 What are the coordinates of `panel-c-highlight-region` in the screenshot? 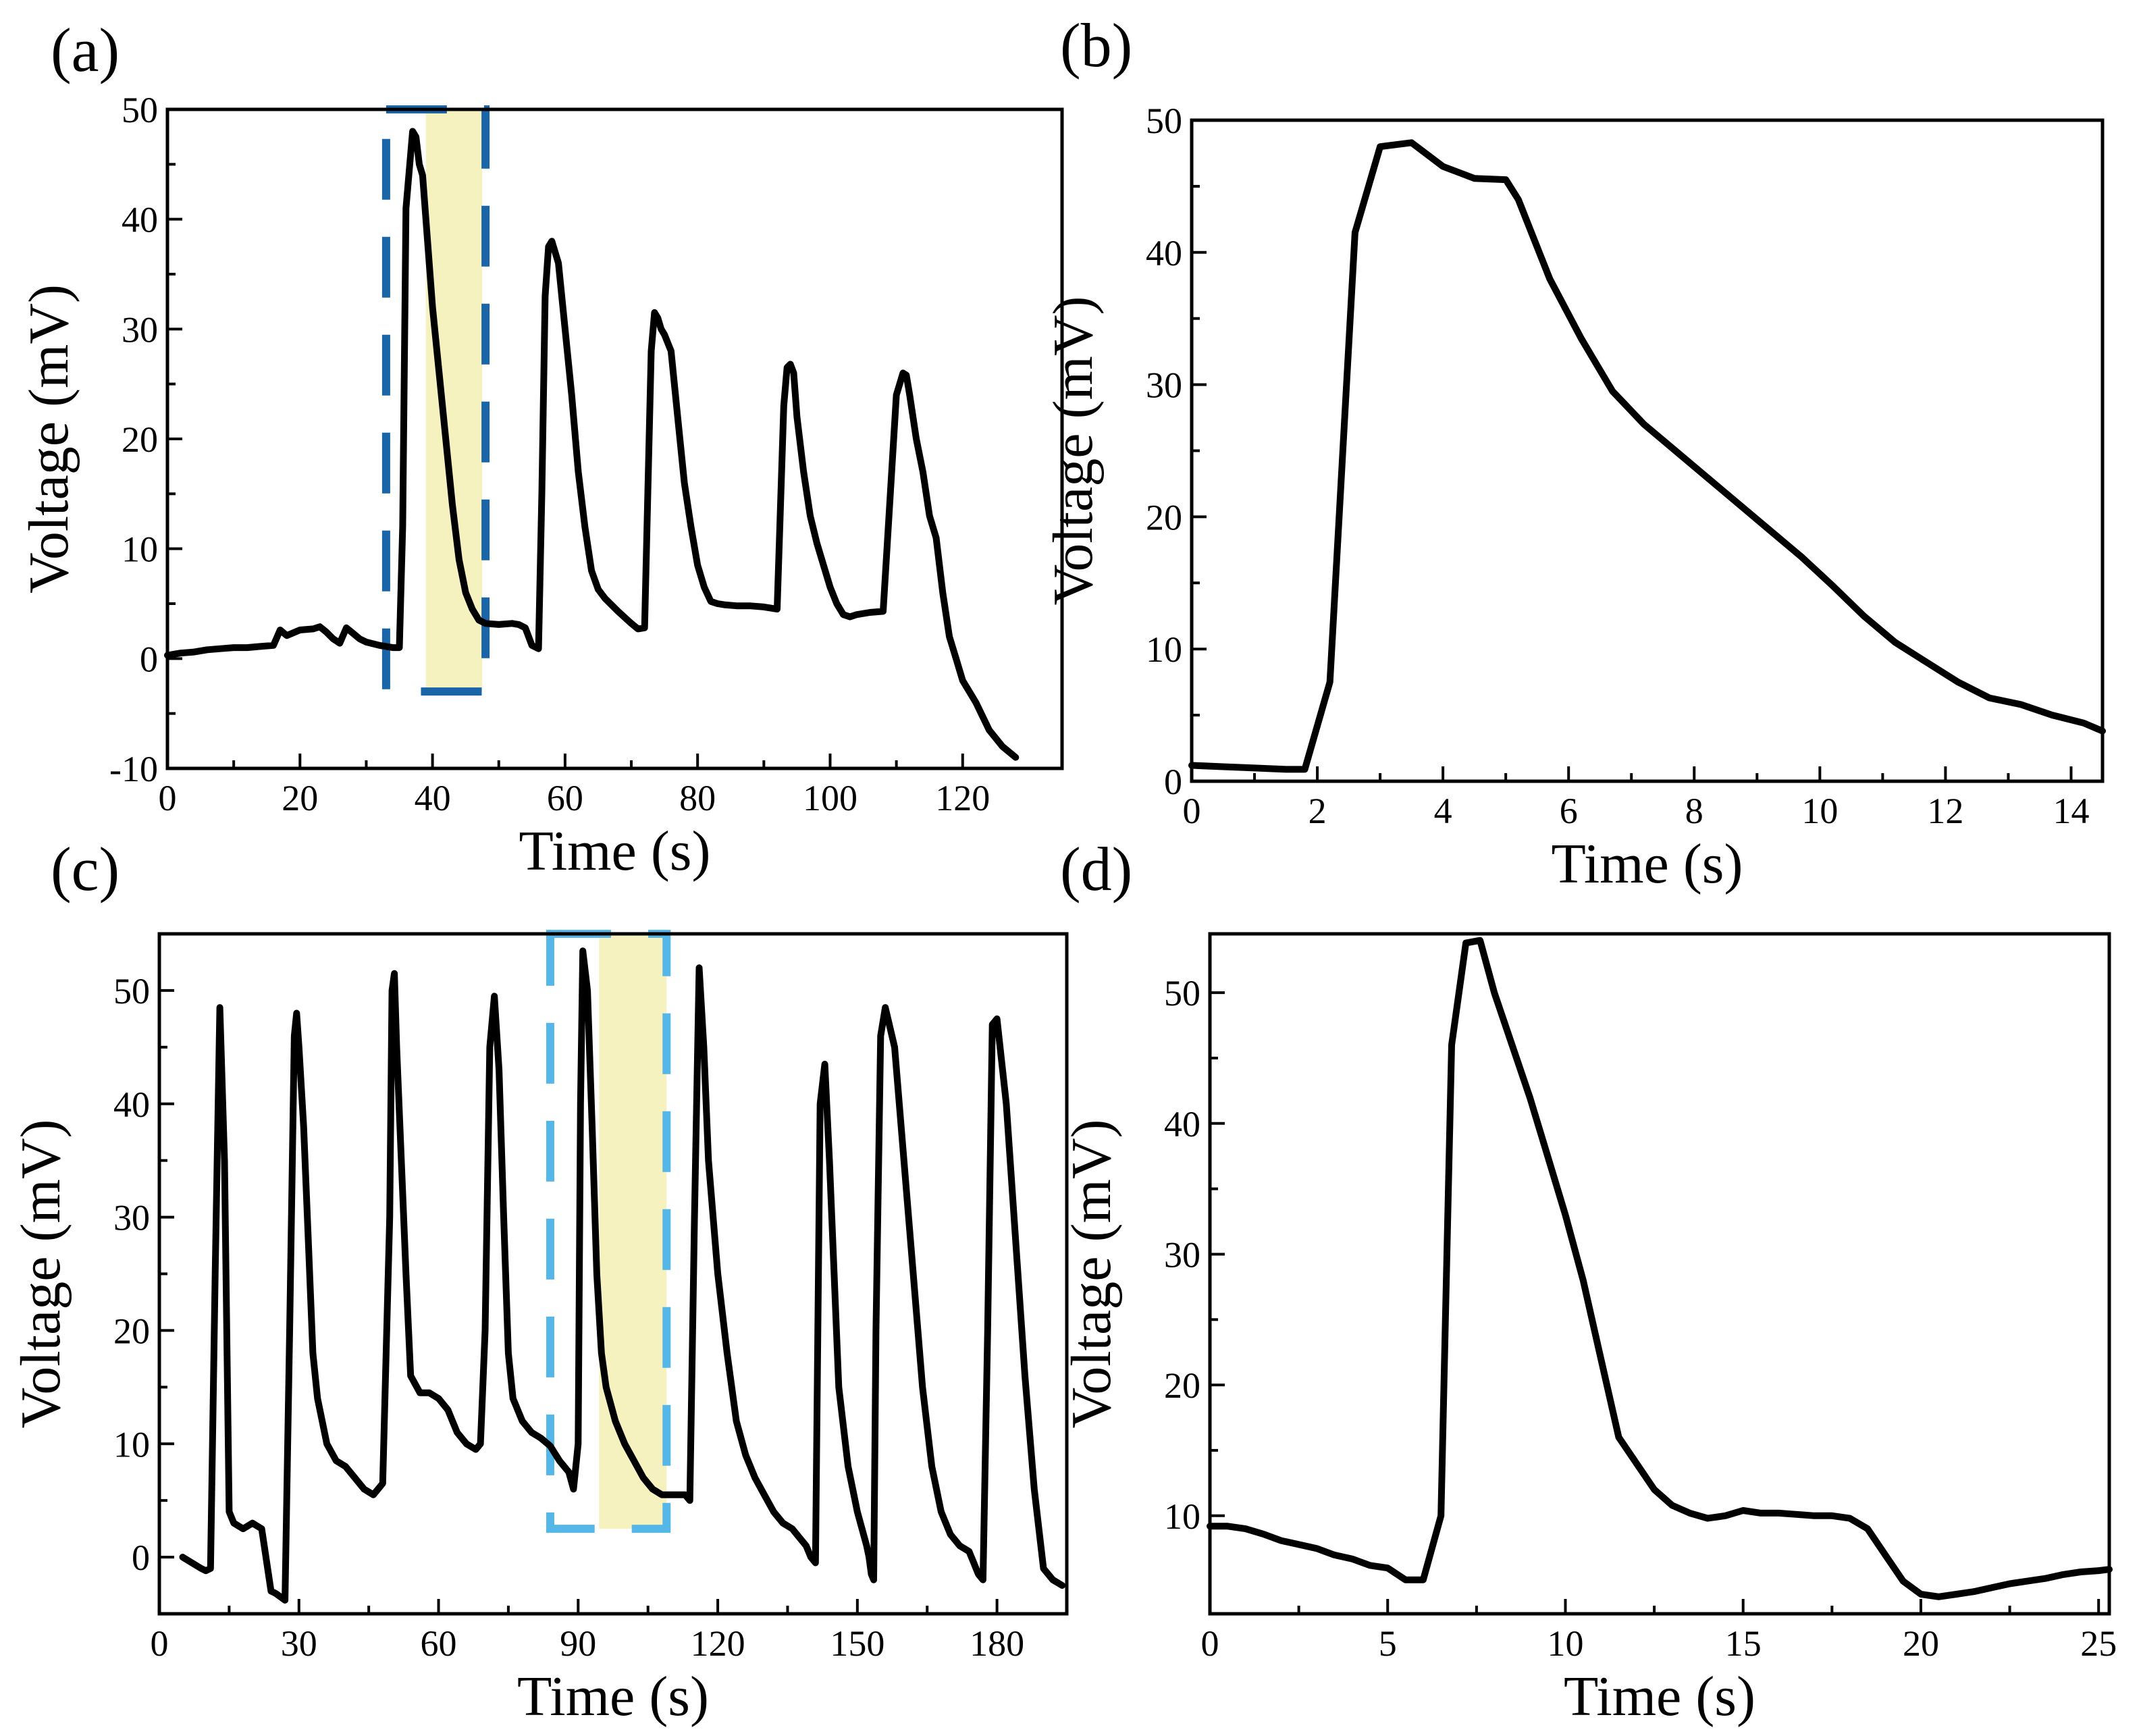 It's located at (633, 1231).